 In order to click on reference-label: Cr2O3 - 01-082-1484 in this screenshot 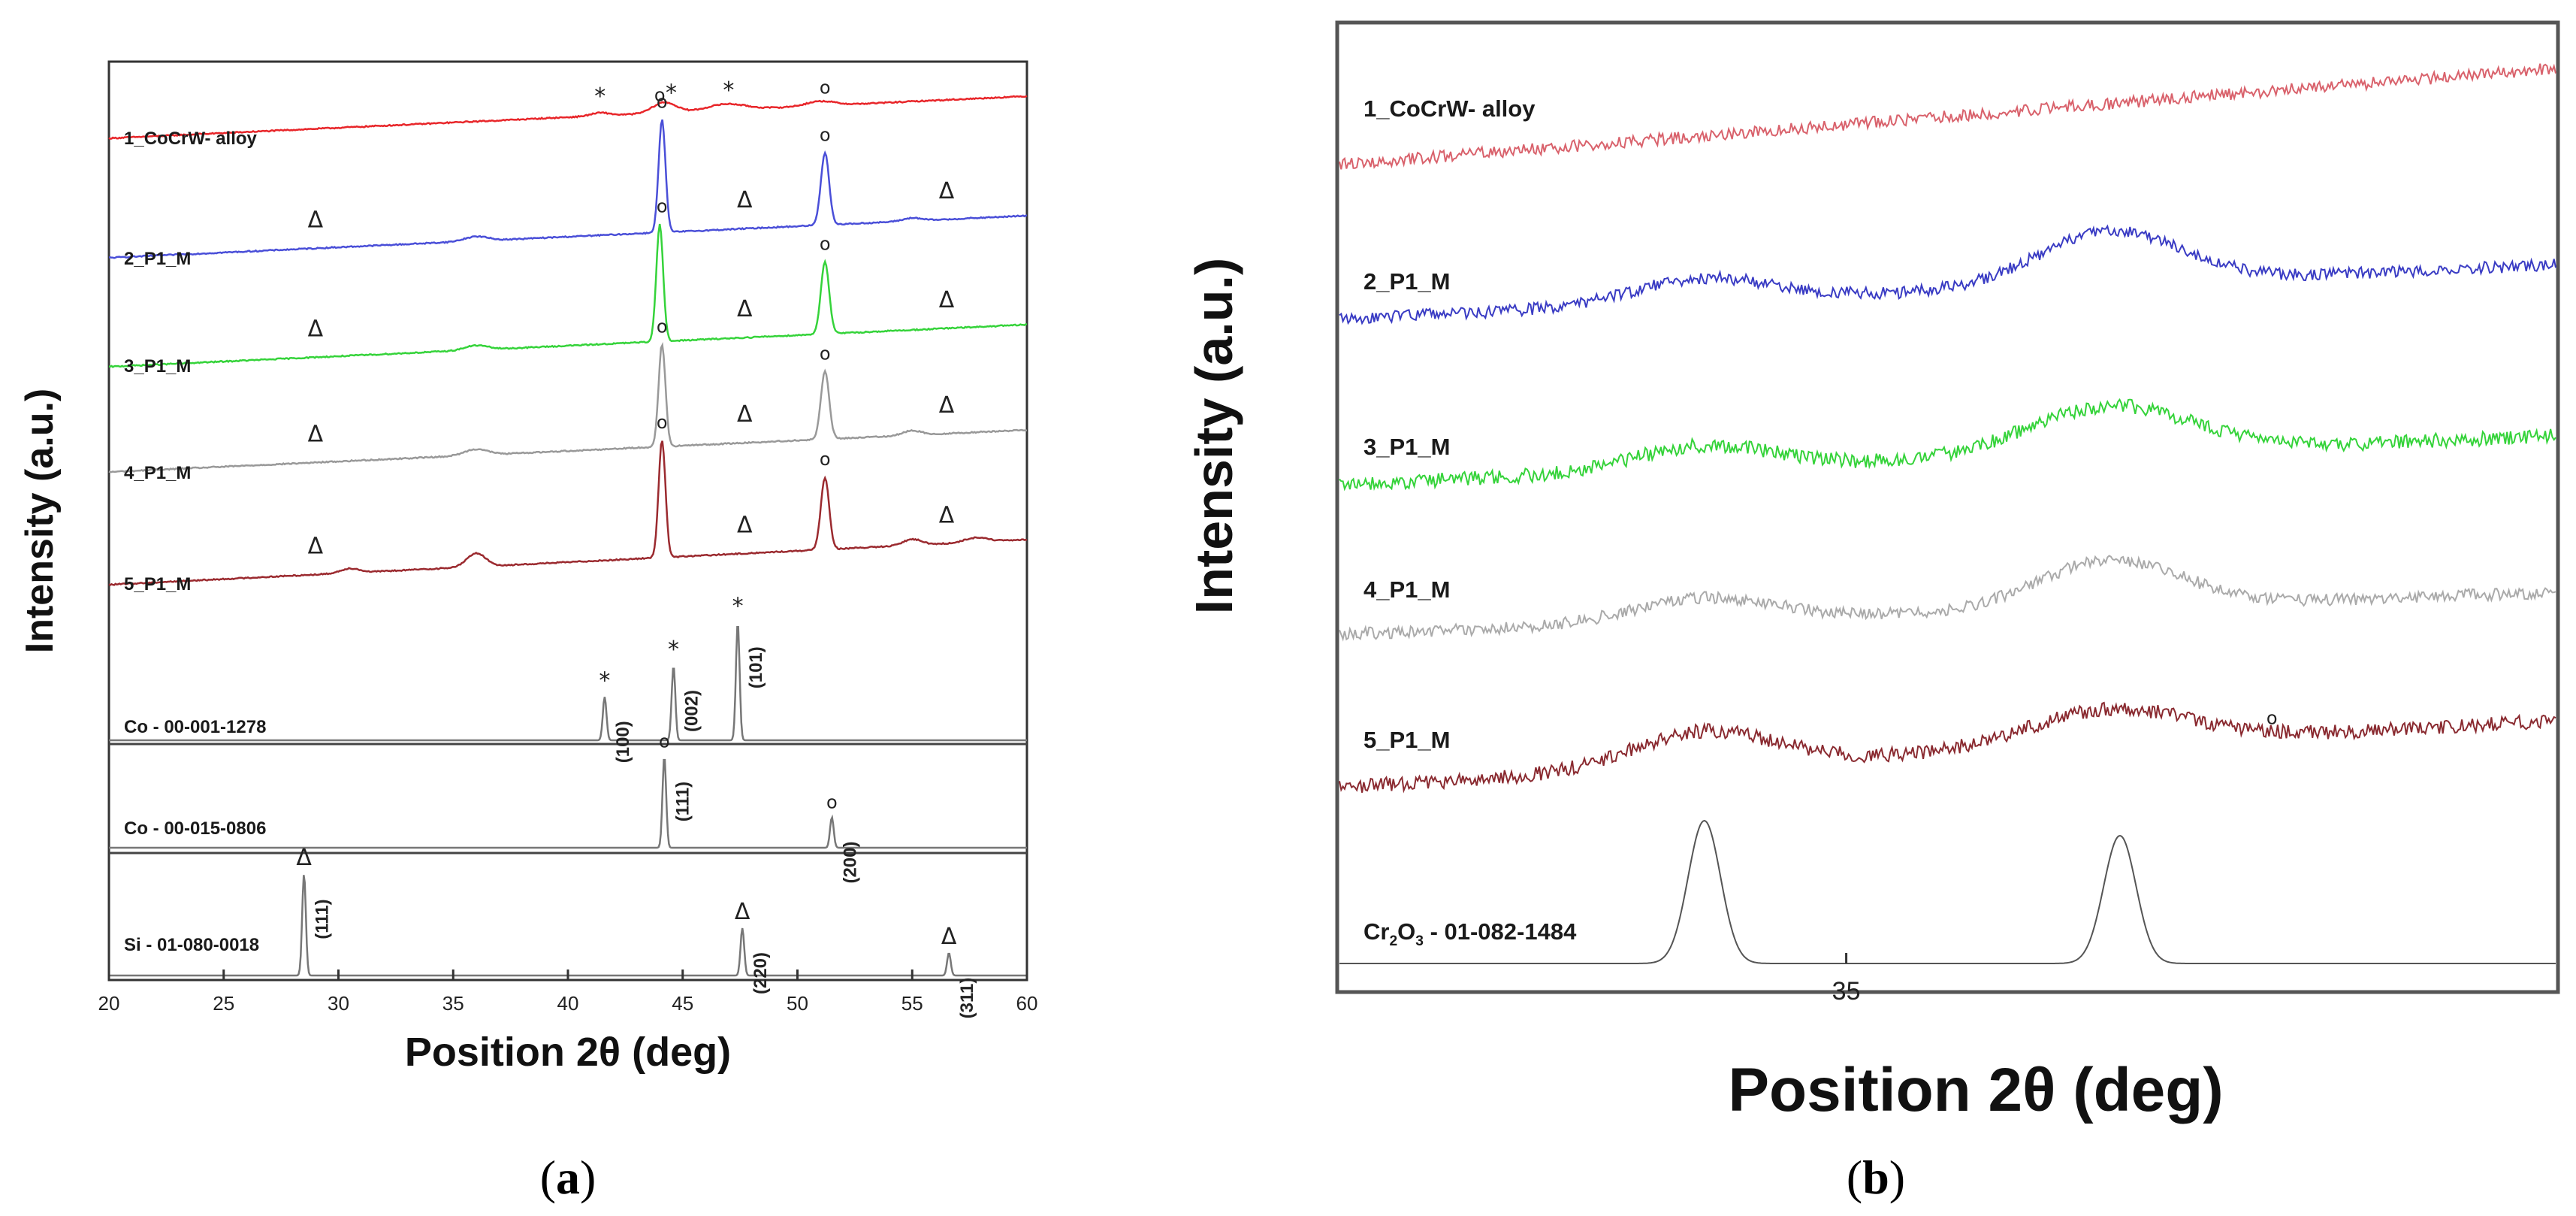, I will do `click(1470, 933)`.